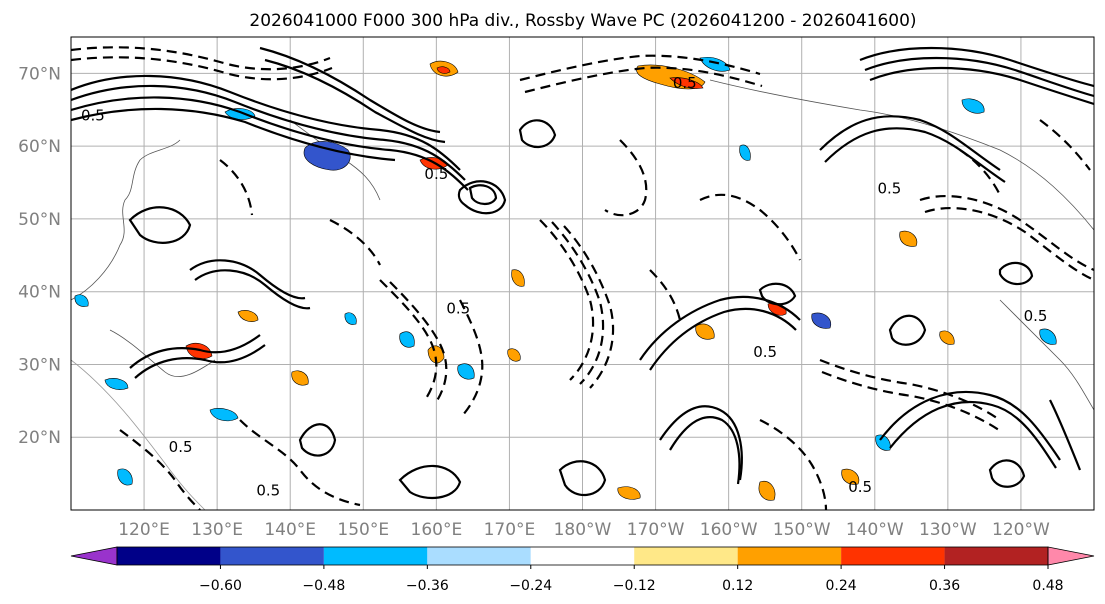 The height and width of the screenshot is (604, 1105). I want to click on colorbar-tick-label: 0.48, so click(1047, 586).